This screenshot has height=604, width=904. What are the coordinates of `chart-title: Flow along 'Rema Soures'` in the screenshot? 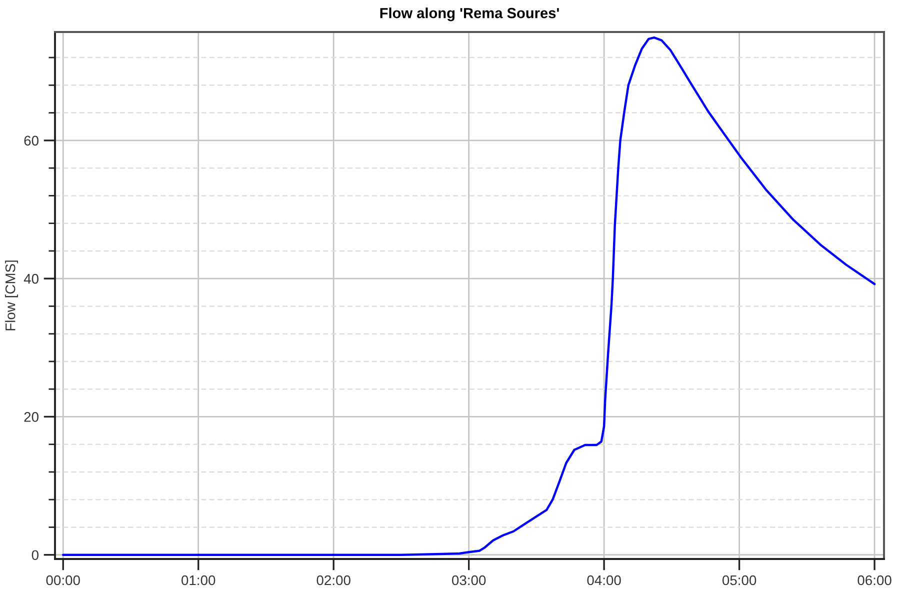 It's located at (469, 15).